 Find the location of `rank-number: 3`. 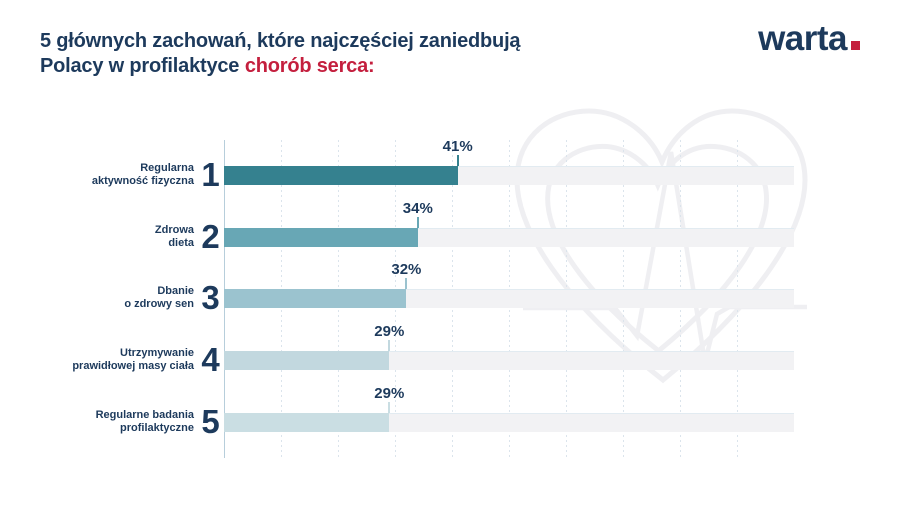

rank-number: 3 is located at coordinates (210, 298).